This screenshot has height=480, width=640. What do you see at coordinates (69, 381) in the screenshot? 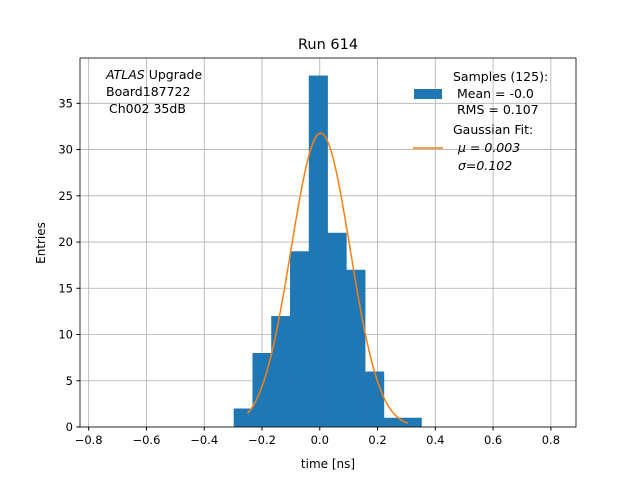
I see `y-tick-label: 5` at bounding box center [69, 381].